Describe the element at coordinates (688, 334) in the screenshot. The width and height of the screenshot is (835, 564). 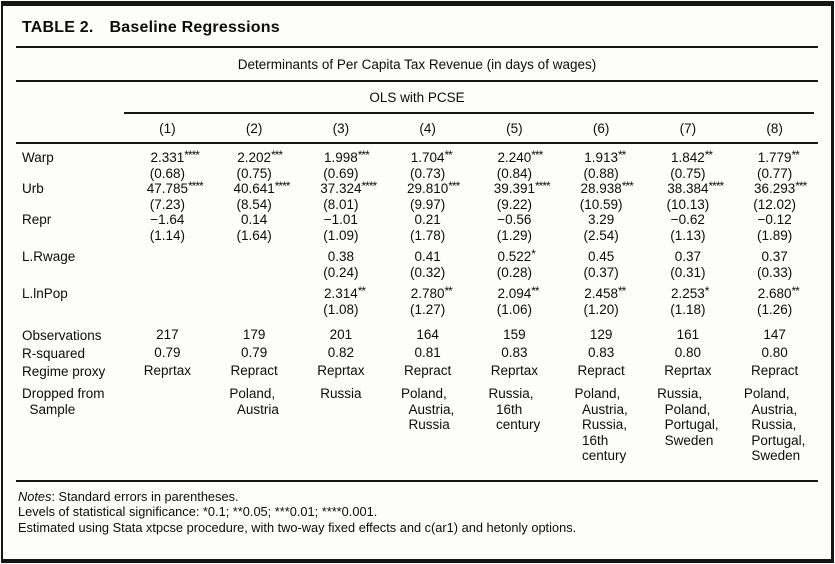
I see `stat-value: 161` at that location.